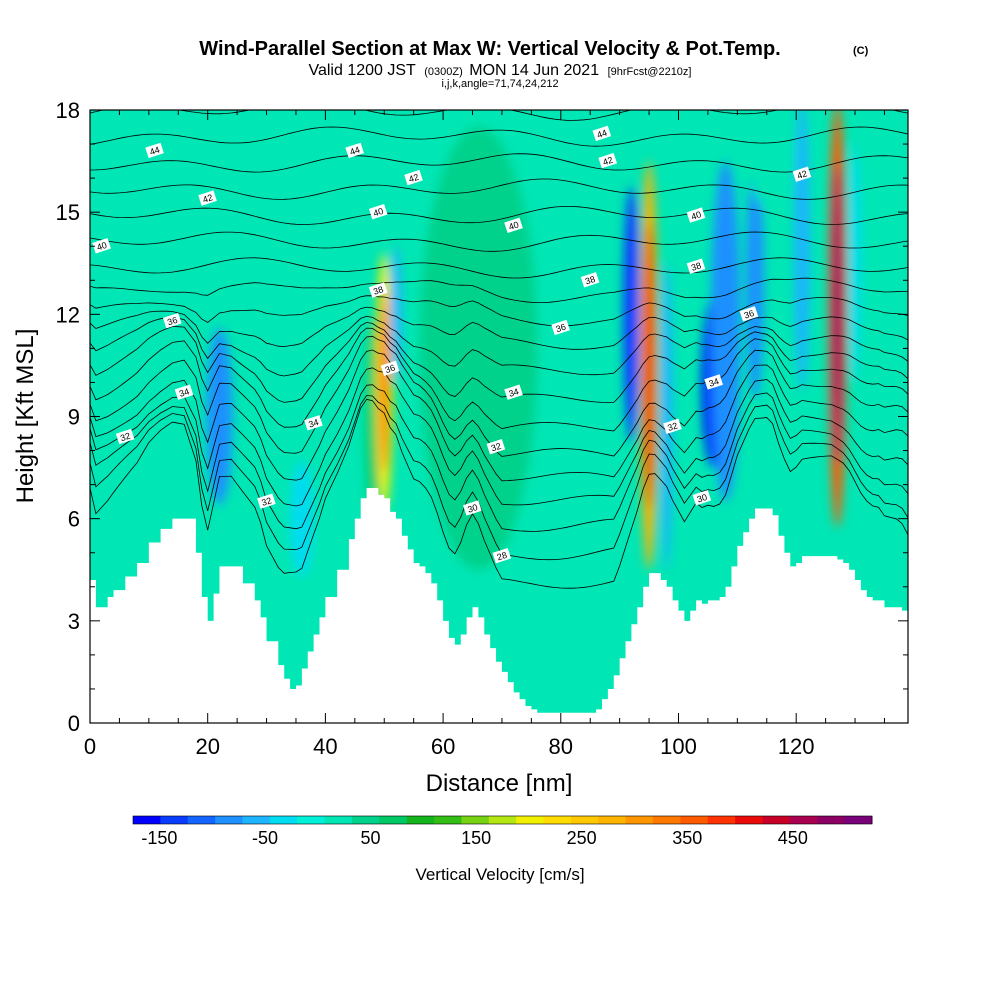 Image resolution: width=1000 pixels, height=1000 pixels. I want to click on contour-label-text: 34, so click(513, 392).